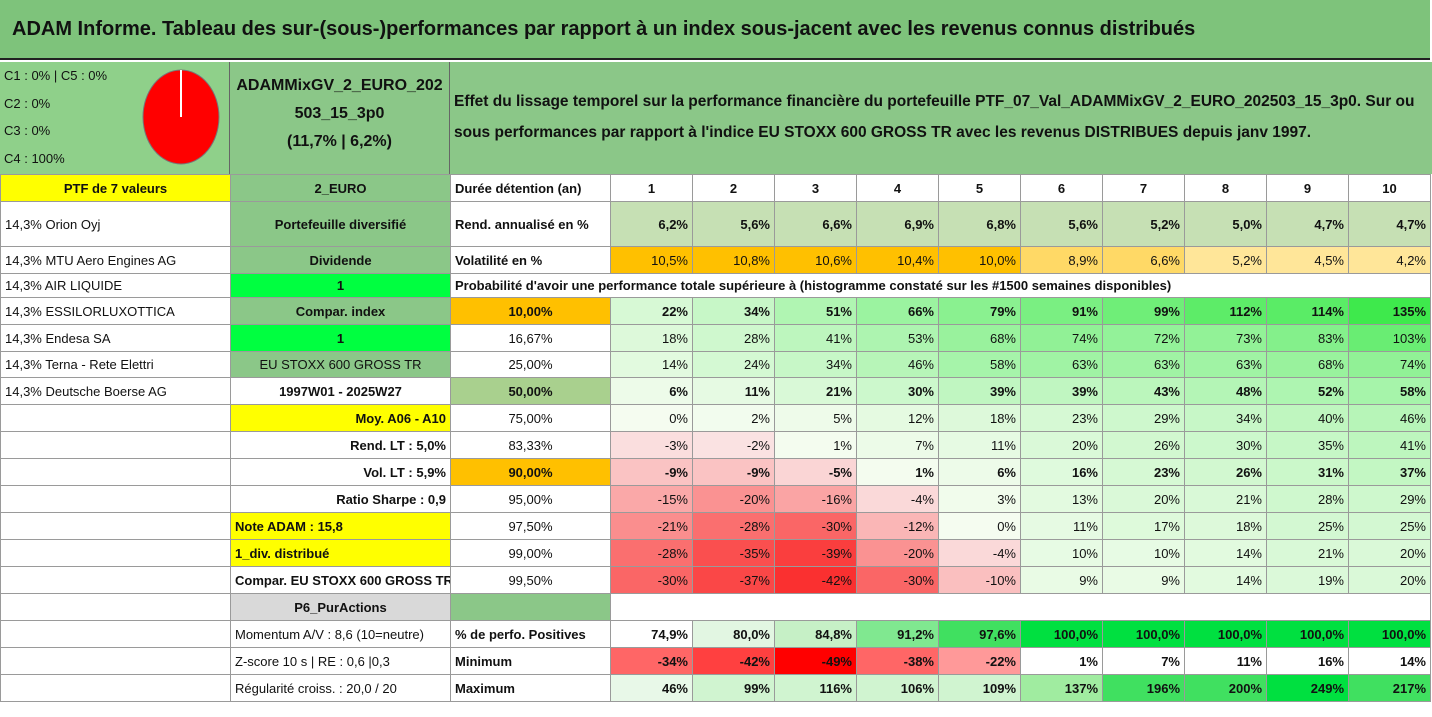 The height and width of the screenshot is (717, 1432). I want to click on probability-value: 63%, so click(1143, 364).